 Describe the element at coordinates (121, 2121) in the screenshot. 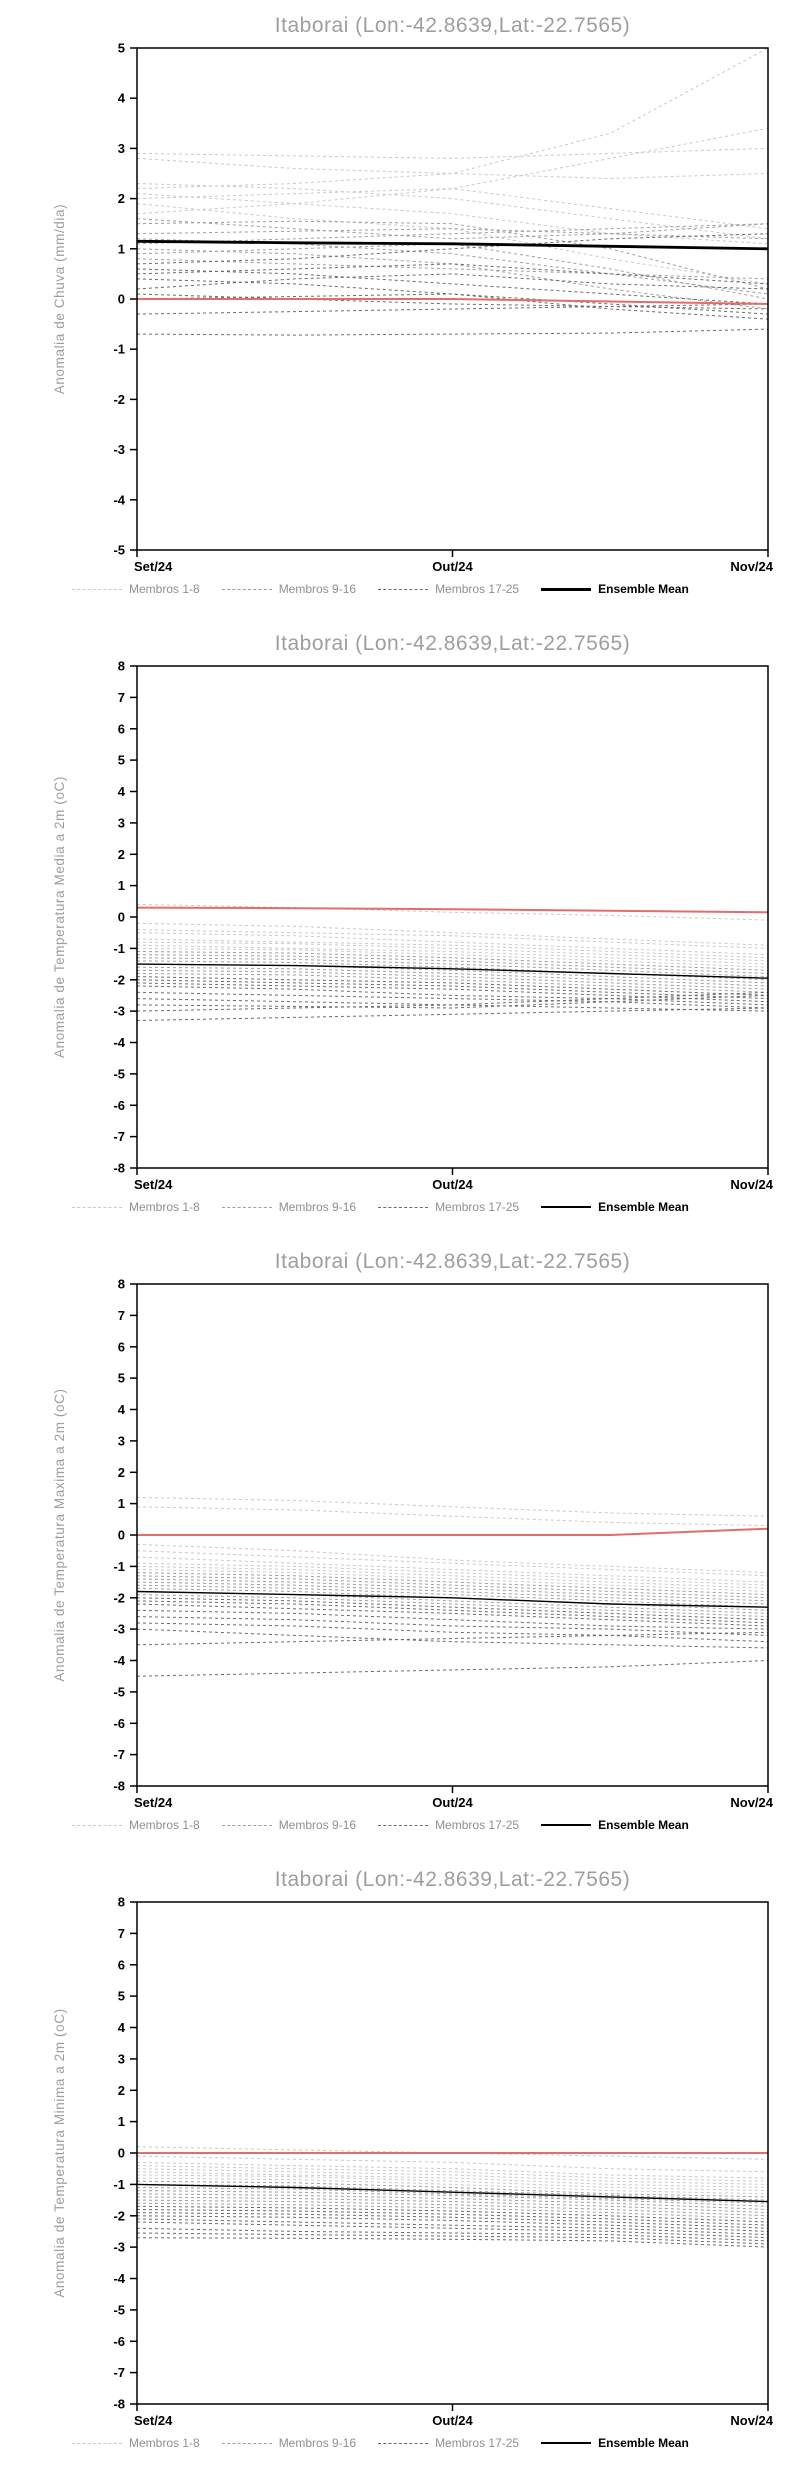

I see `y-tick-label: 1` at that location.